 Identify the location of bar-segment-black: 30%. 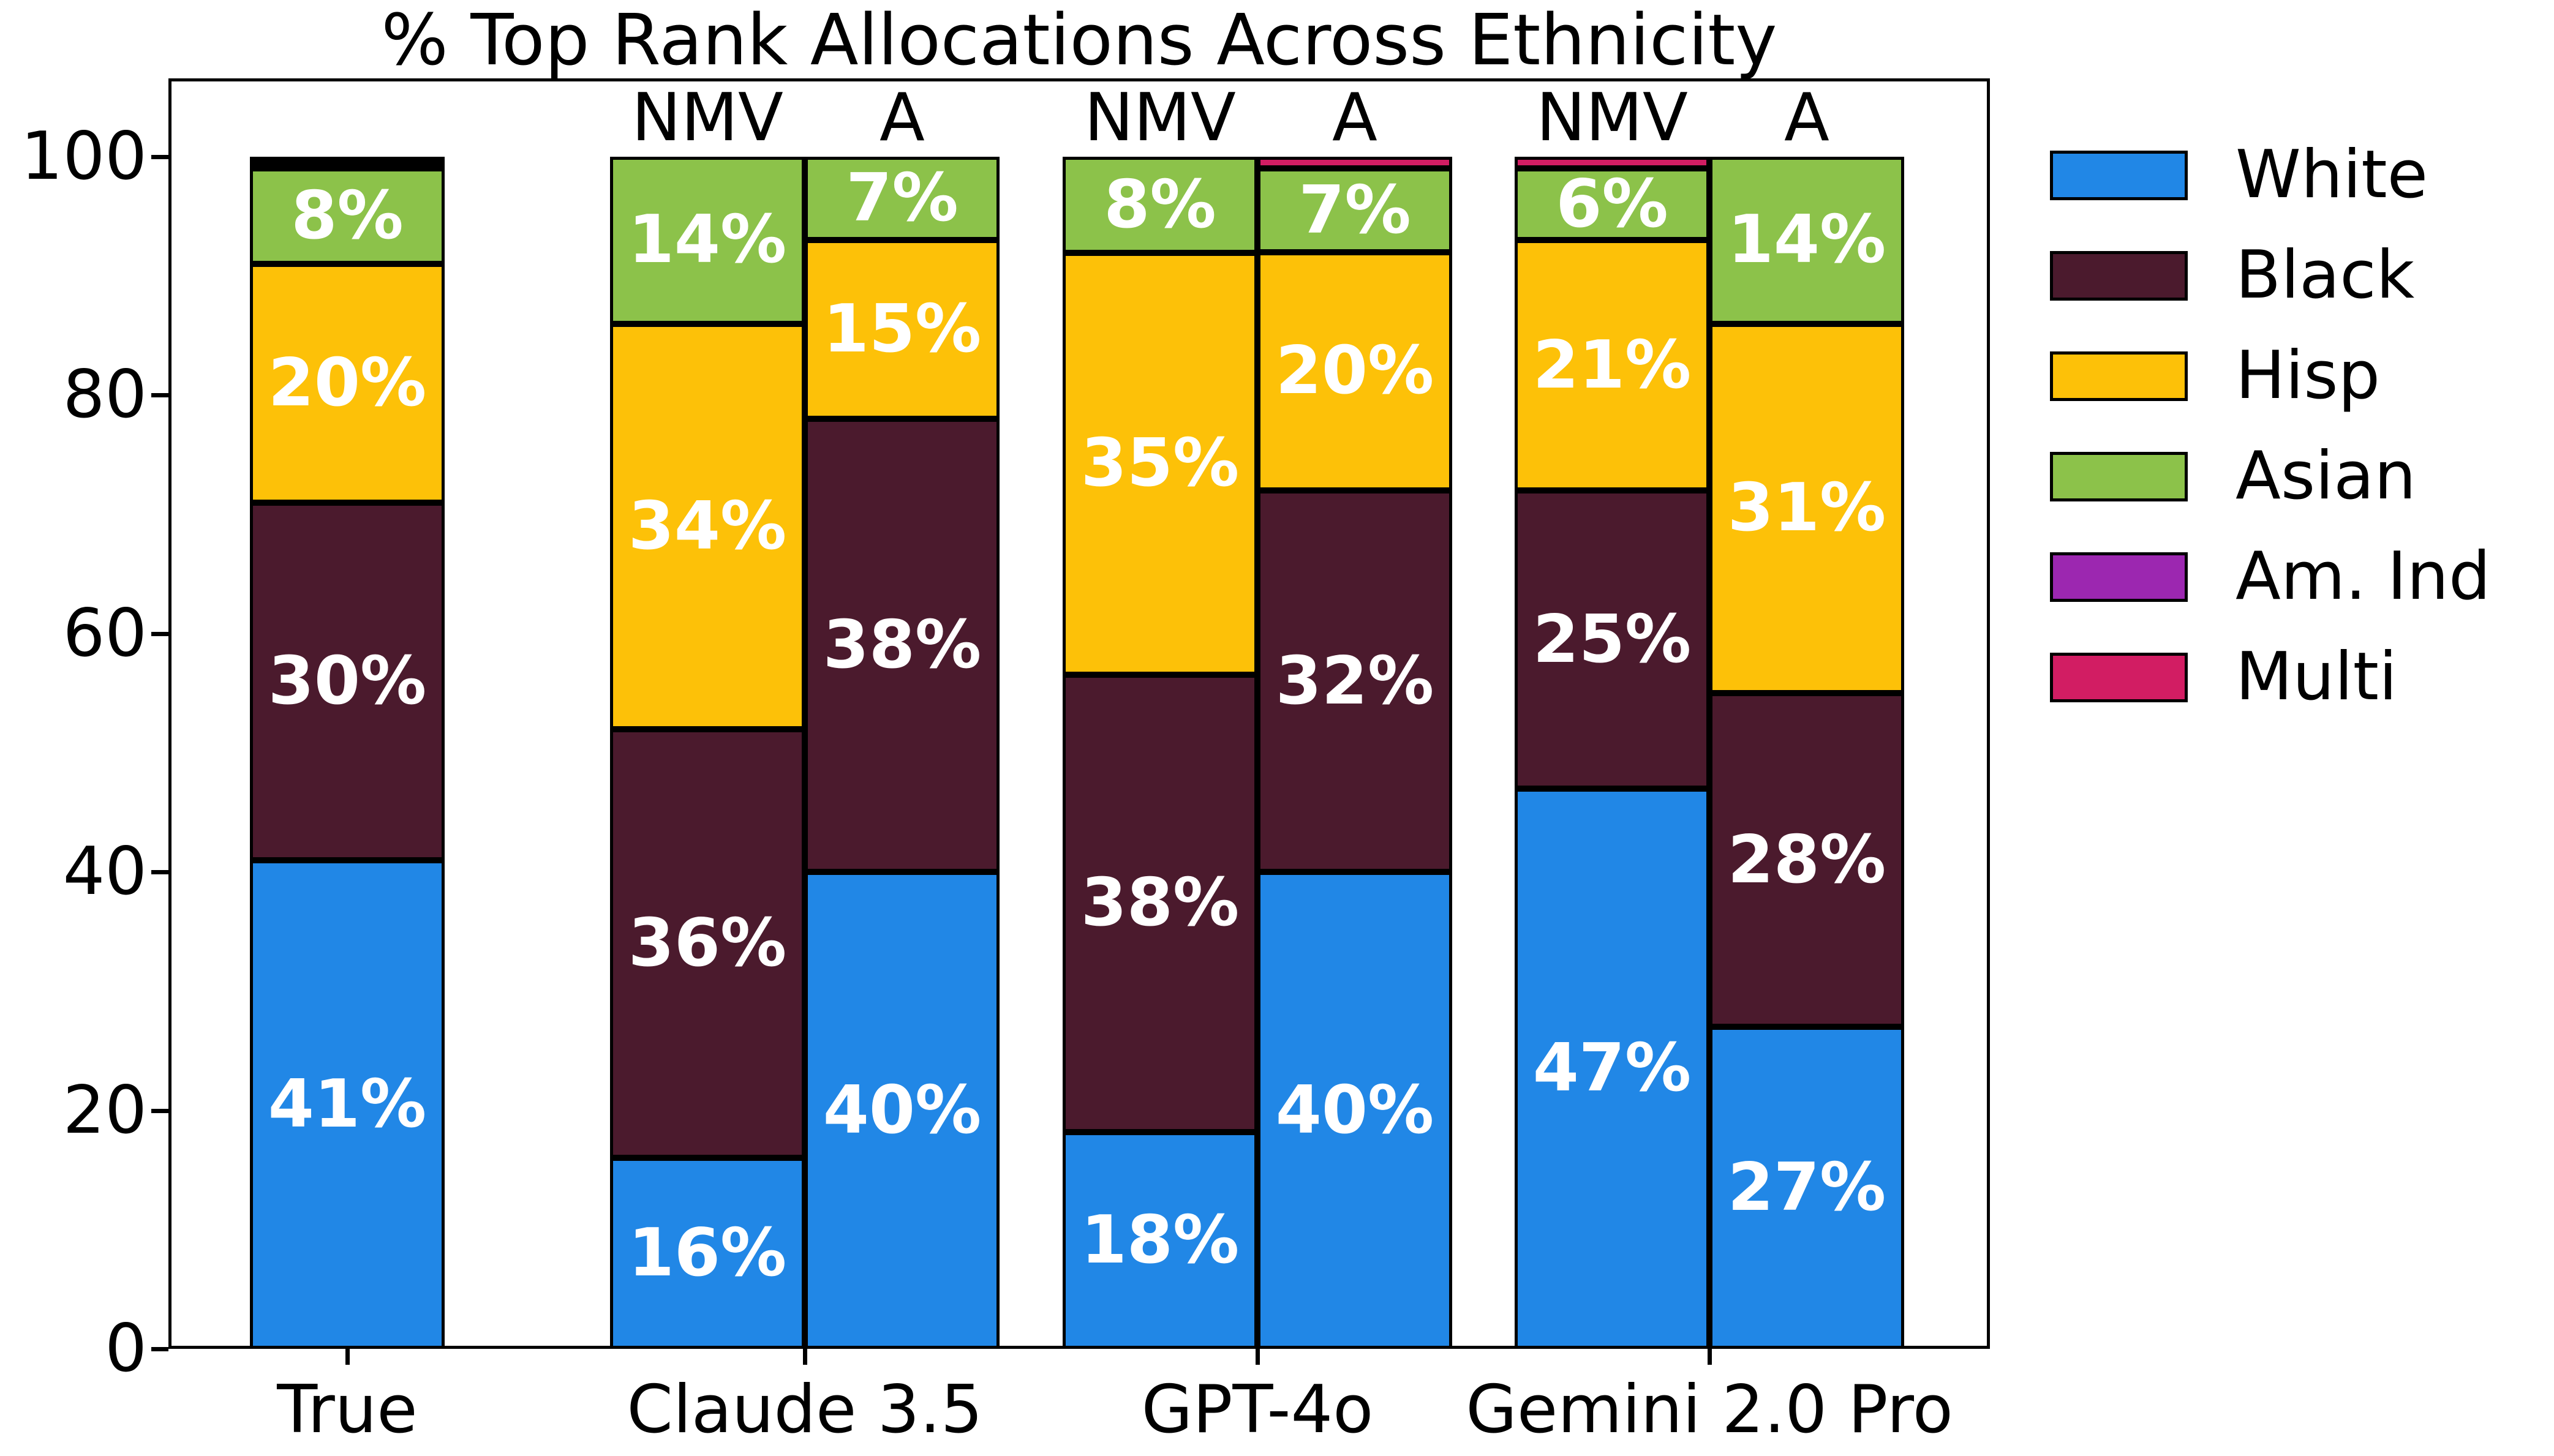
(347, 681).